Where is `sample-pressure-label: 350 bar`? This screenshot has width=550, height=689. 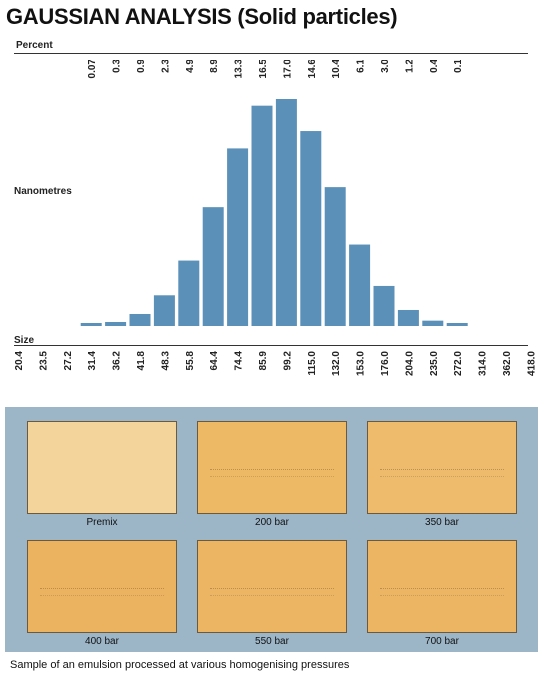
sample-pressure-label: 350 bar is located at coordinates (442, 522).